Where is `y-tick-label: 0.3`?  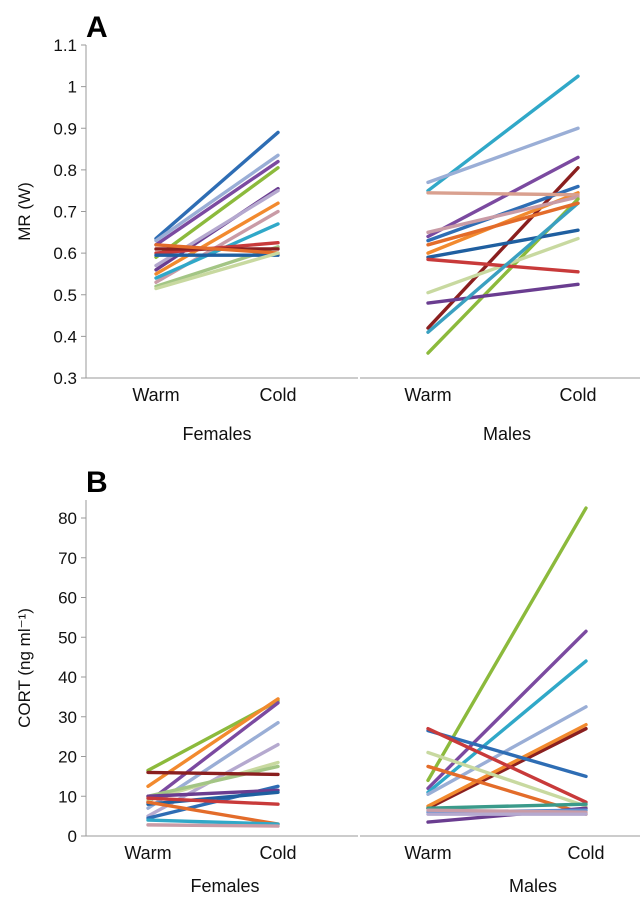
y-tick-label: 0.3 is located at coordinates (65, 378).